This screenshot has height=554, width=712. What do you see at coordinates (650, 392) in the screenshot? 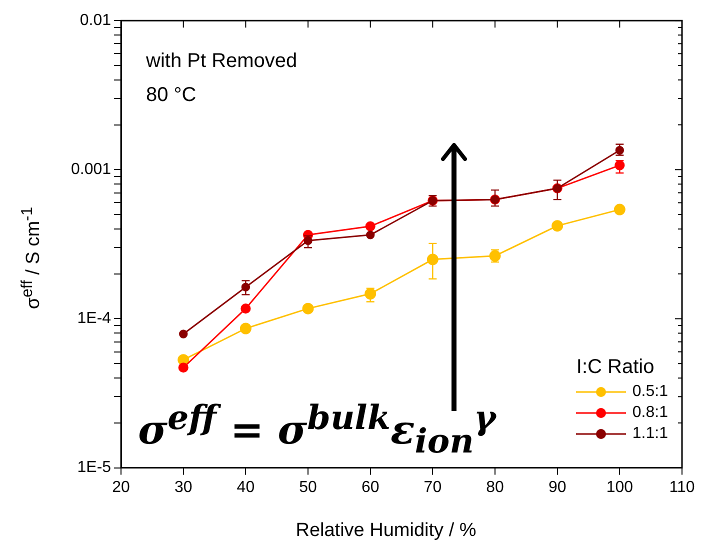
I see `legend-label: 0.5:1` at bounding box center [650, 392].